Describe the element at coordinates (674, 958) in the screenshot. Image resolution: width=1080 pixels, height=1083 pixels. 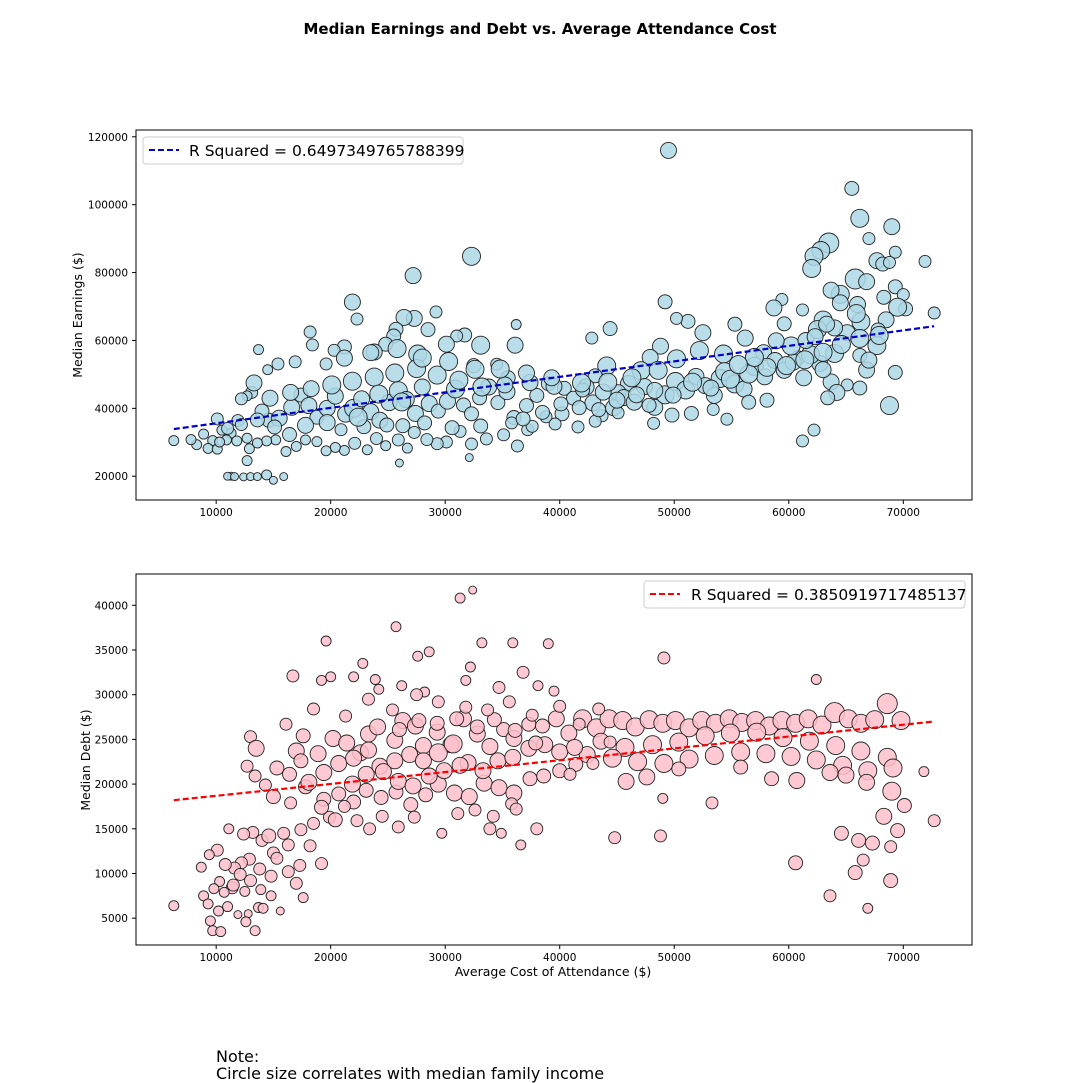
I see `x-tick-label: 50000` at that location.